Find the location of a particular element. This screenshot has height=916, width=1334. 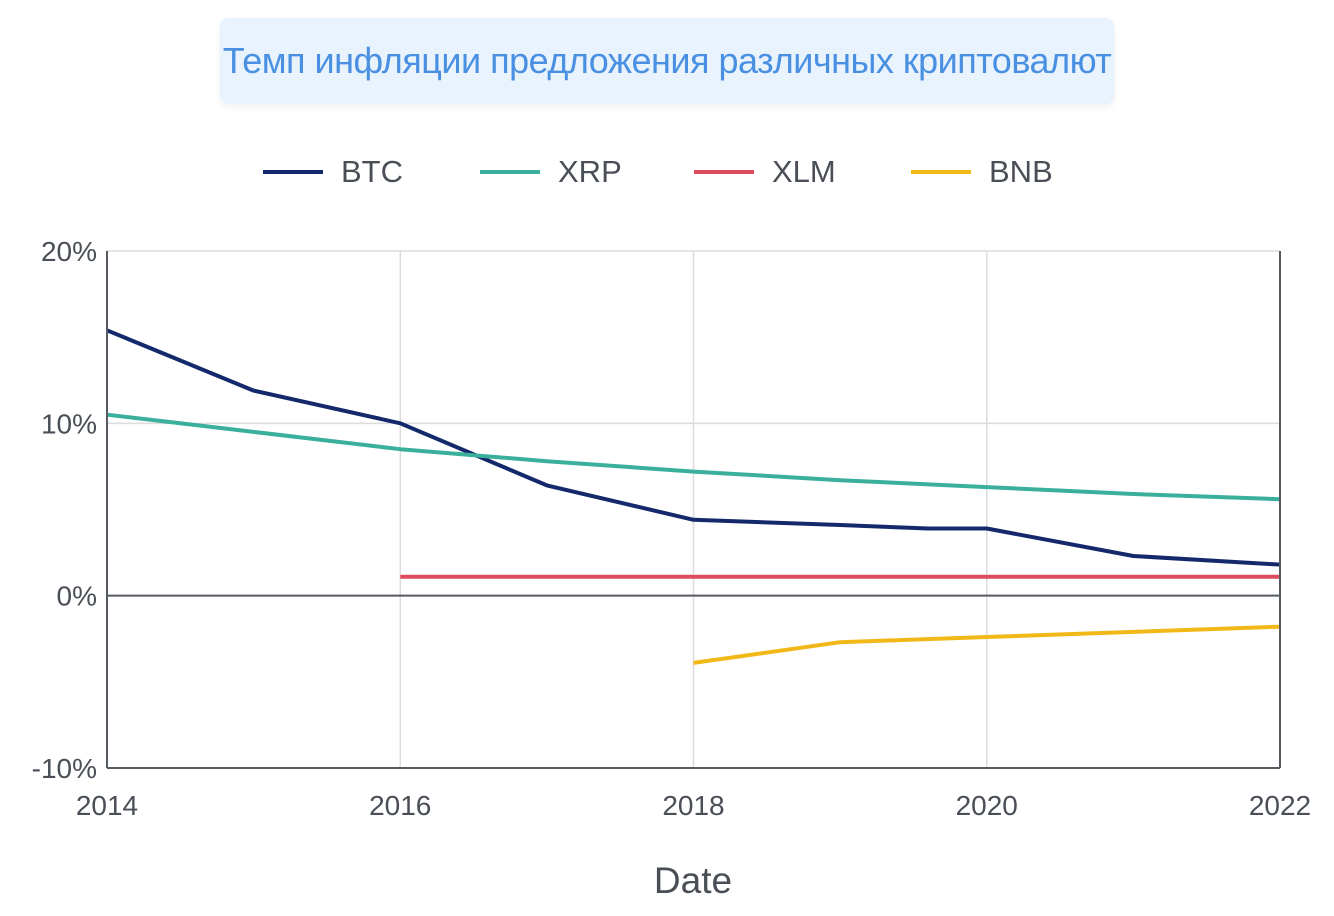

x-axis-title: Date is located at coordinates (693, 880).